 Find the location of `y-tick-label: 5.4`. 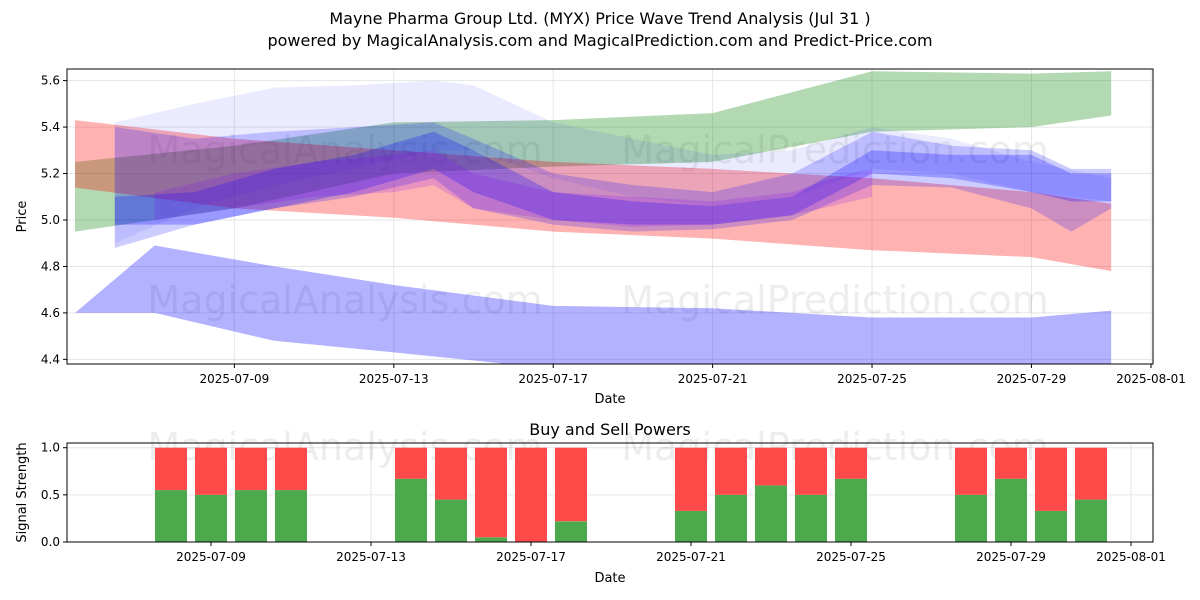

y-tick-label: 5.4 is located at coordinates (50, 127).